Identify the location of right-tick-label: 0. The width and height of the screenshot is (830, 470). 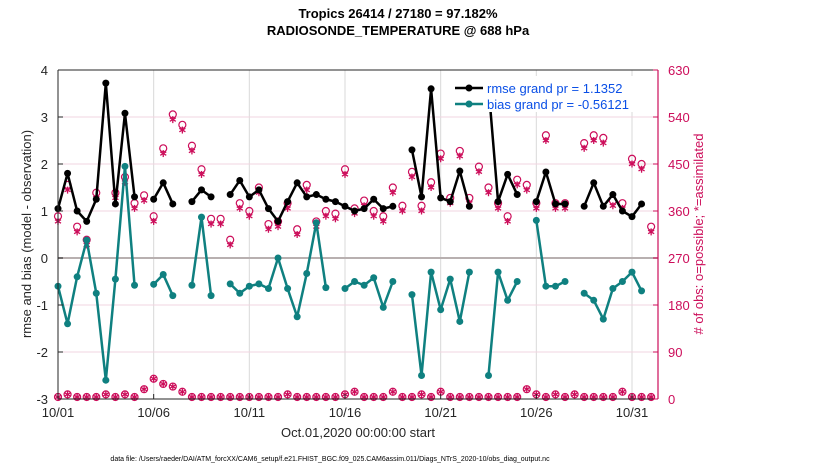
(671, 399).